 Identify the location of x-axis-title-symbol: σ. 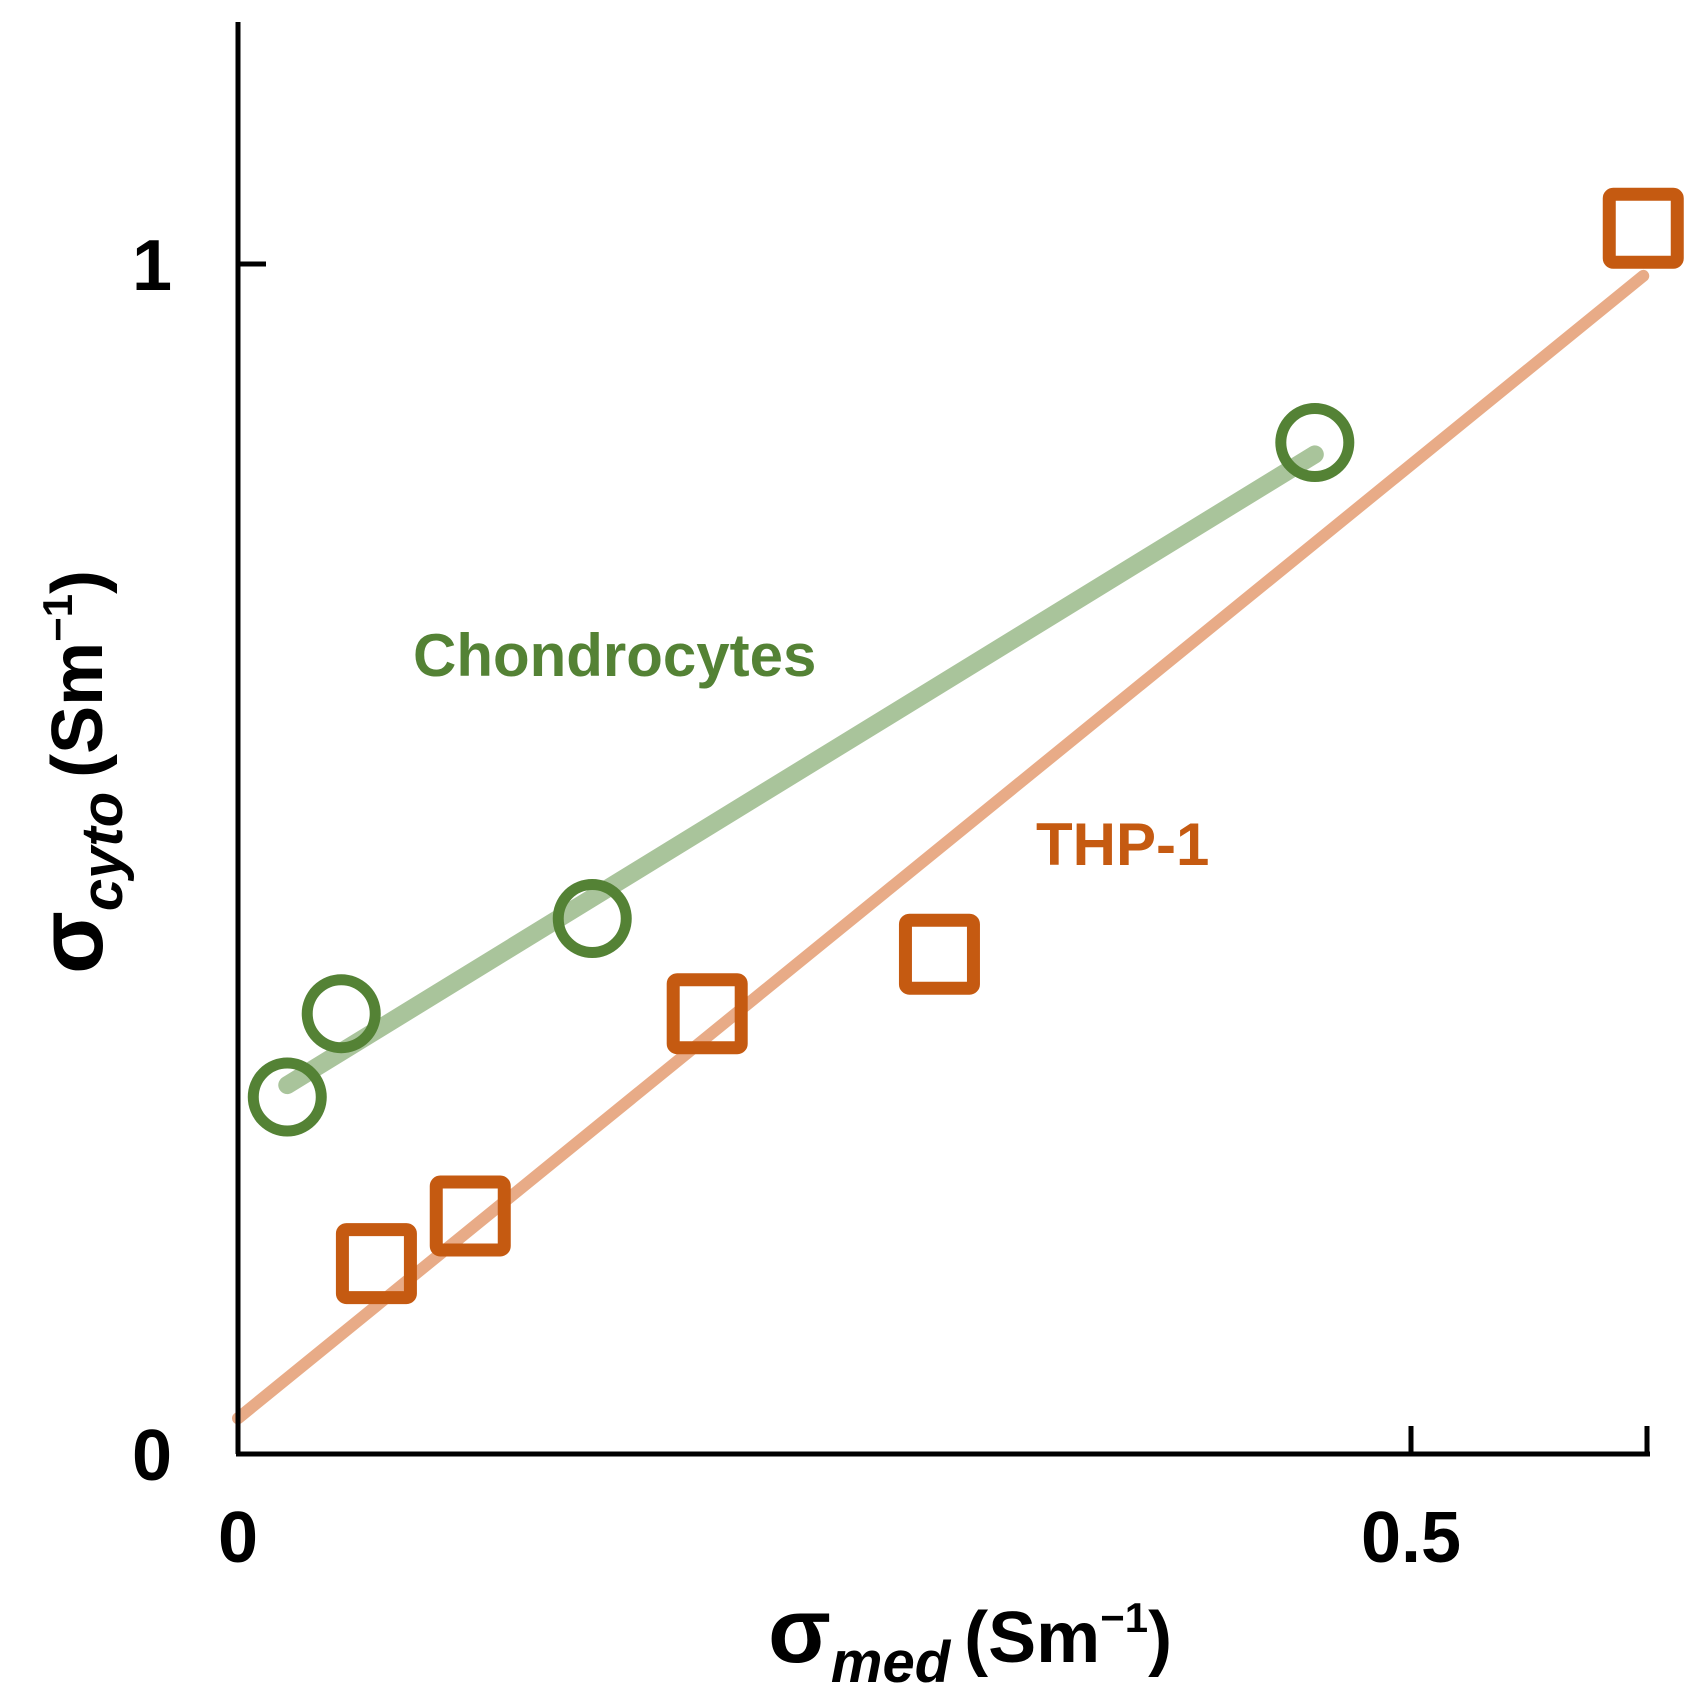
(799, 1631).